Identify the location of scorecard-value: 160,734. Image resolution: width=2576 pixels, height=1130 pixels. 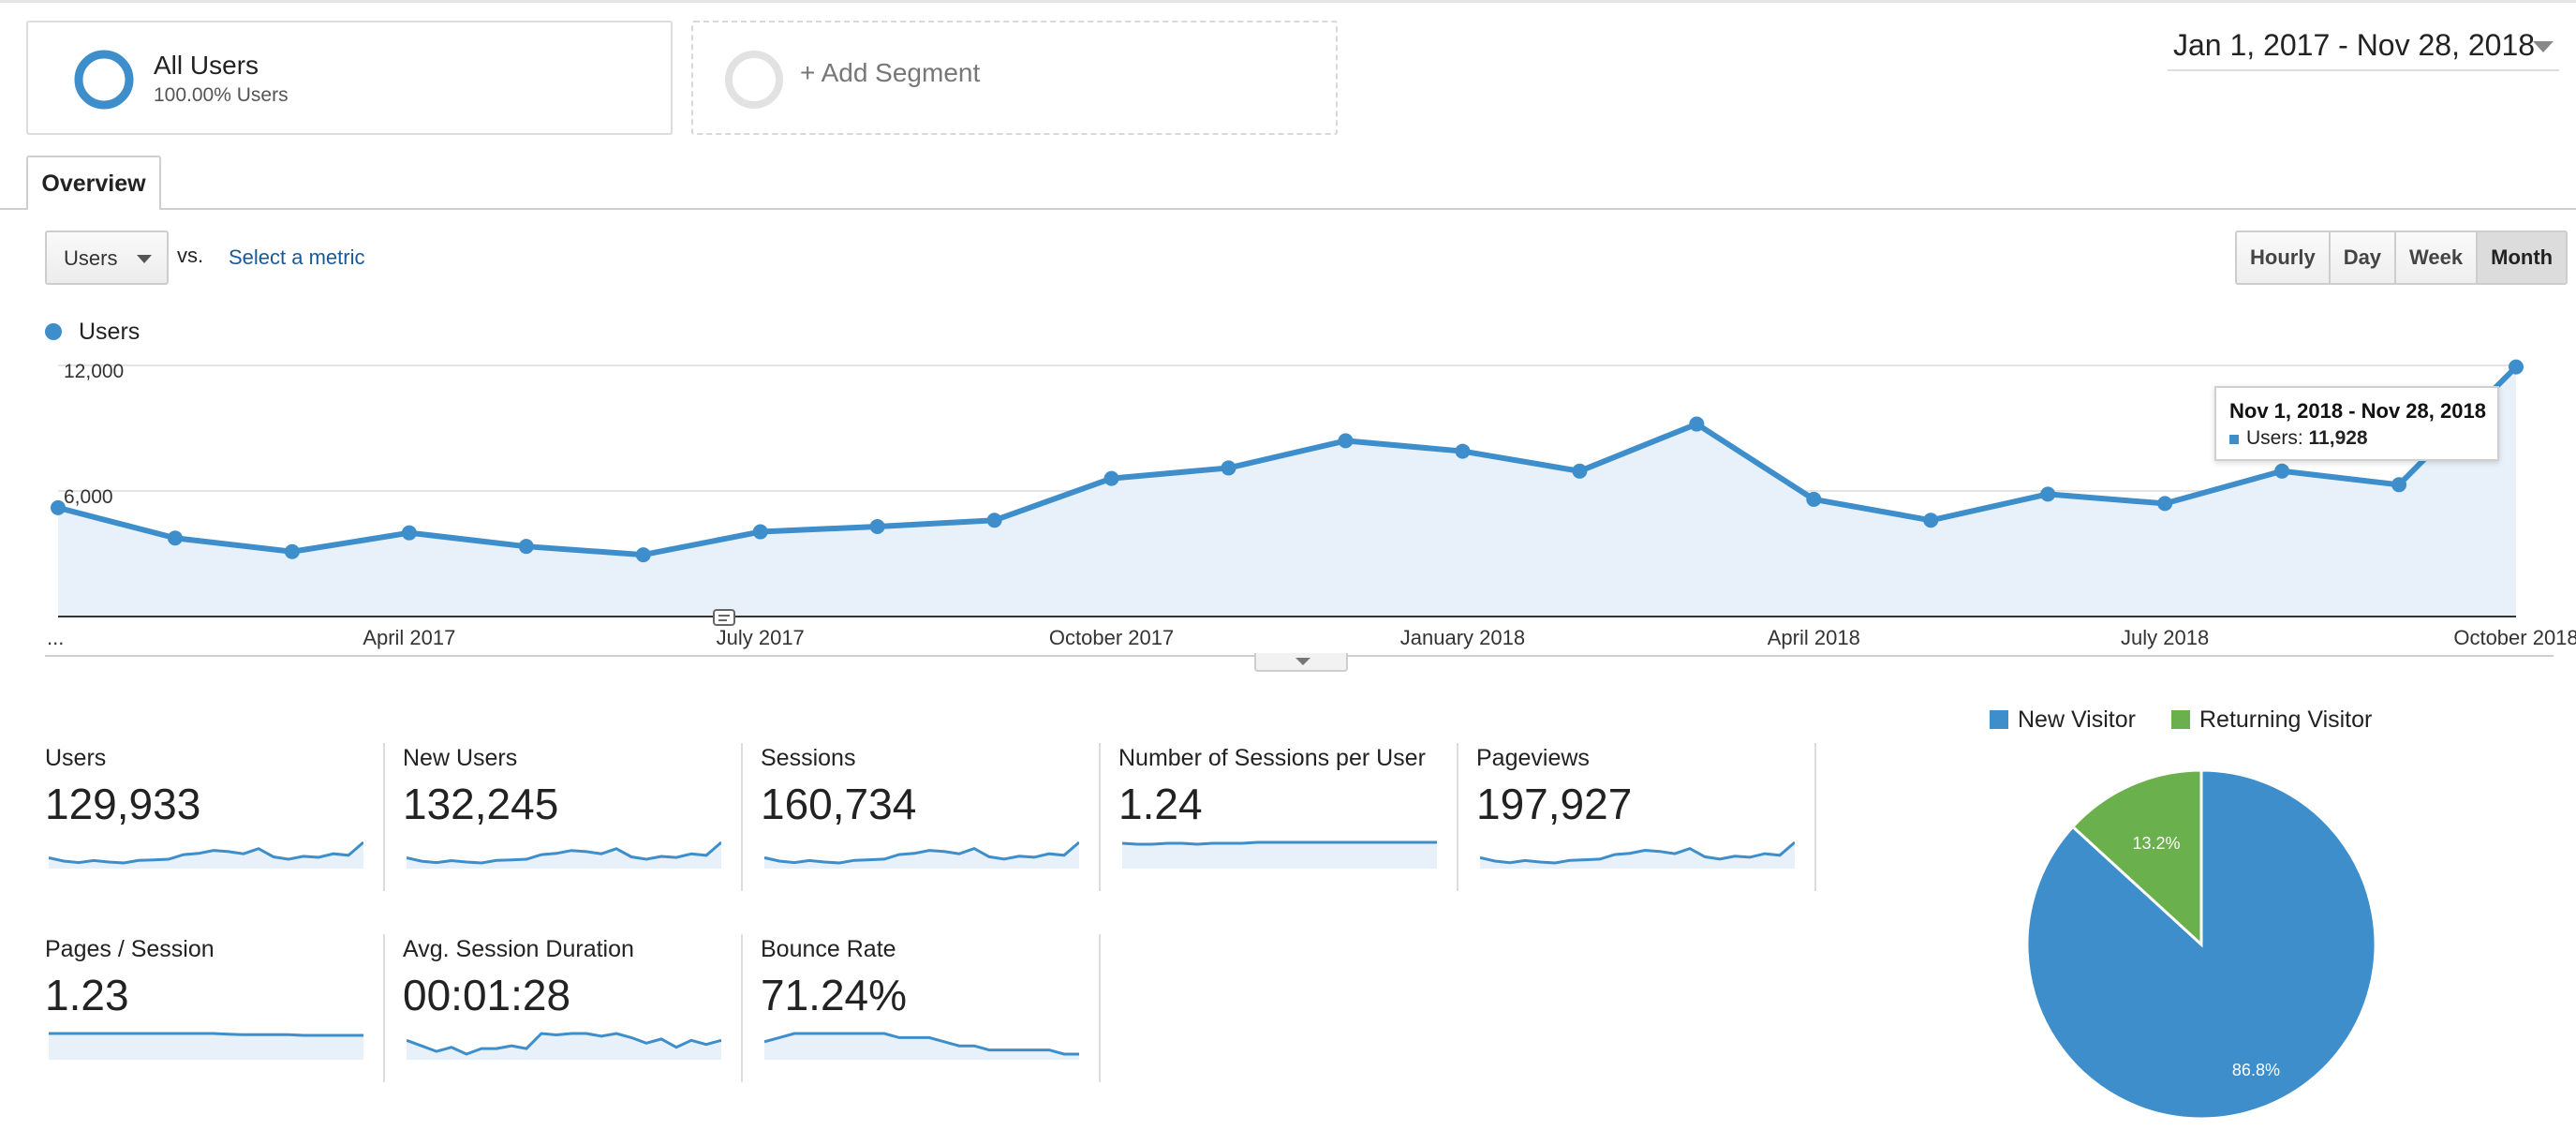
(839, 804).